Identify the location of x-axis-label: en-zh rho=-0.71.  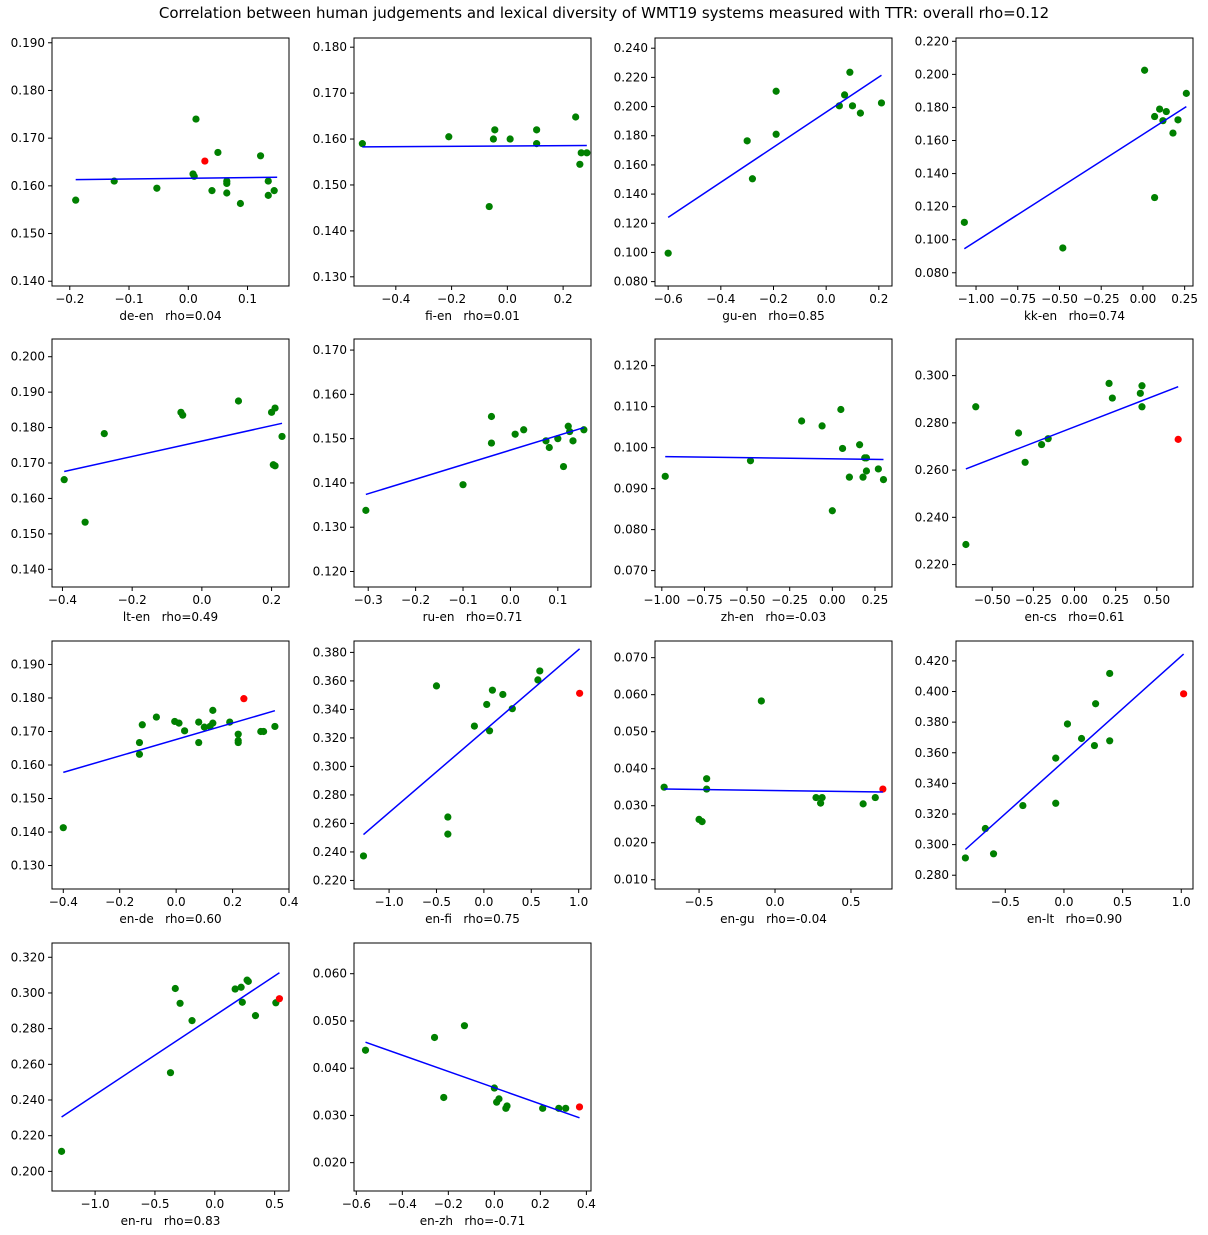
(472, 1221).